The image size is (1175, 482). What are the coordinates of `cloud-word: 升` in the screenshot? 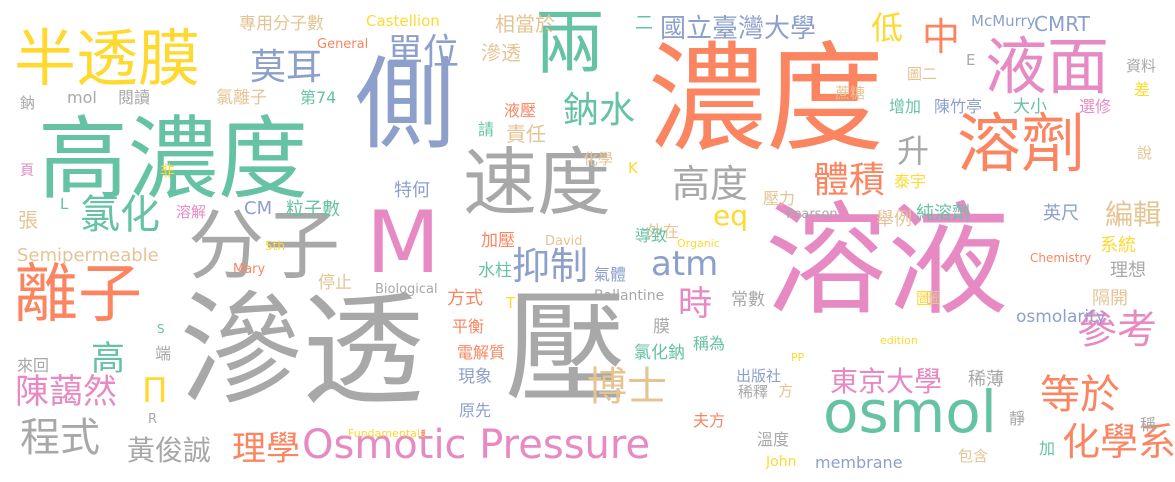 It's located at (913, 151).